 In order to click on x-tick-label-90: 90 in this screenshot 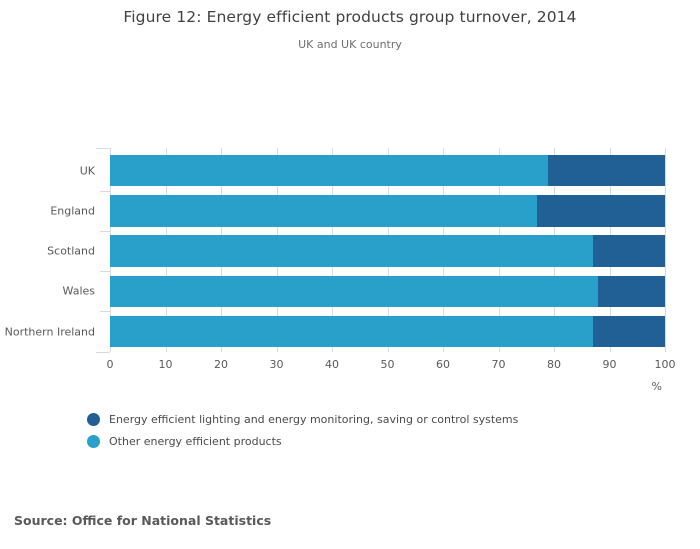, I will do `click(609, 364)`.